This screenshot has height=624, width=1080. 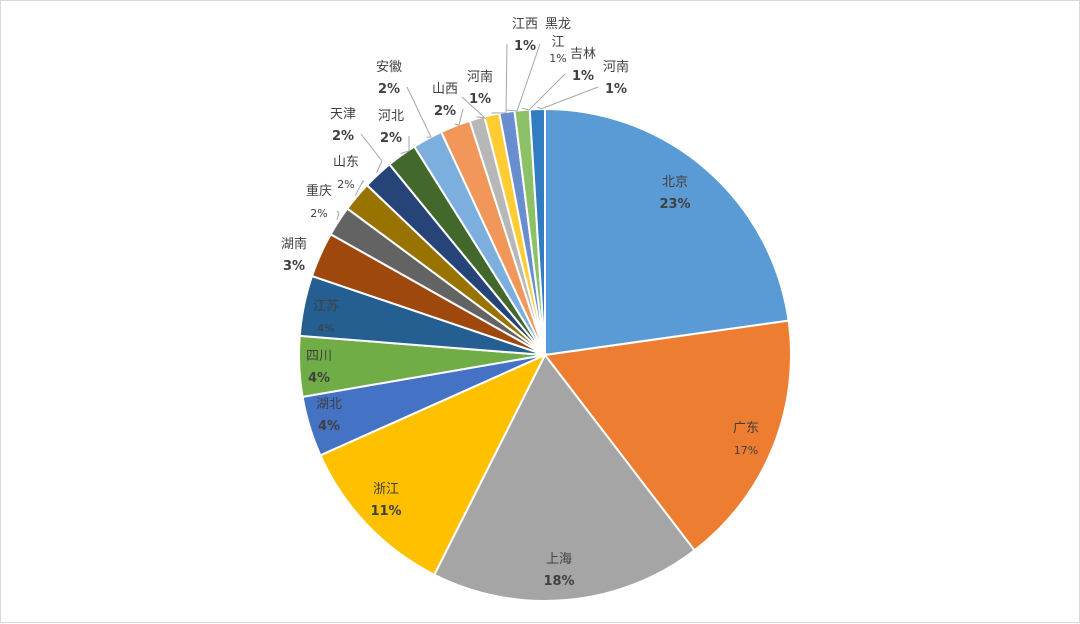 I want to click on slice-name-label: 吉林, so click(x=583, y=54).